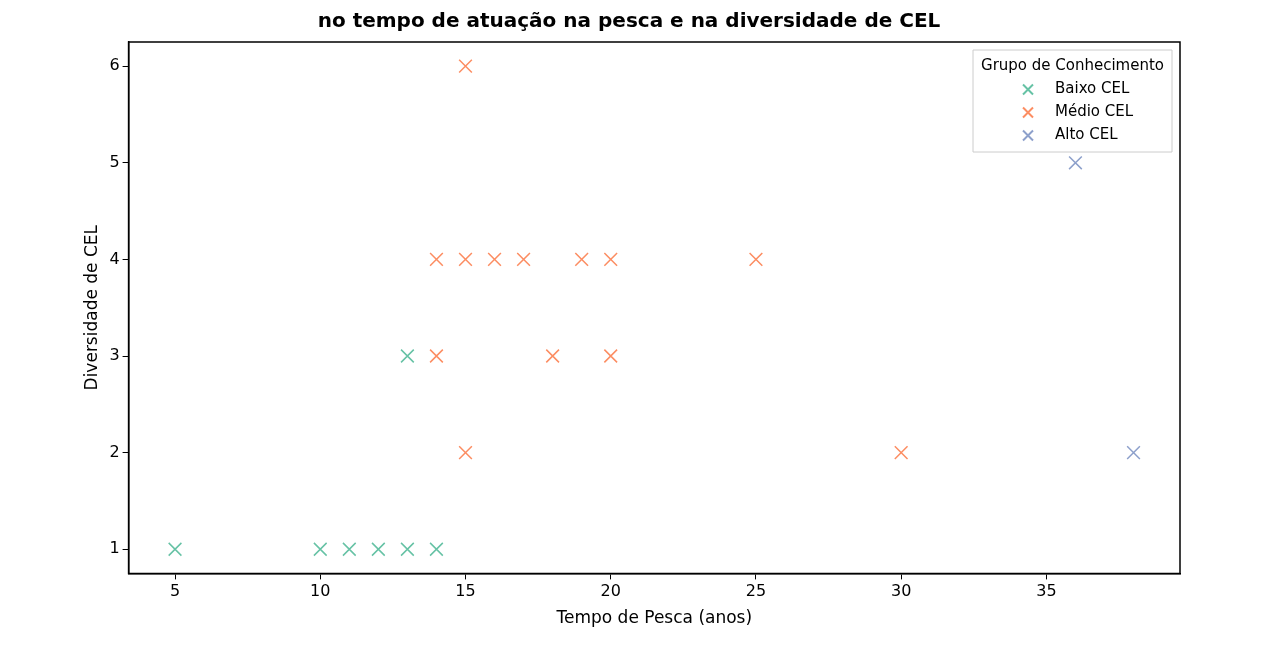  I want to click on x-axis-title: Tempo de Pesca (anos), so click(654, 617).